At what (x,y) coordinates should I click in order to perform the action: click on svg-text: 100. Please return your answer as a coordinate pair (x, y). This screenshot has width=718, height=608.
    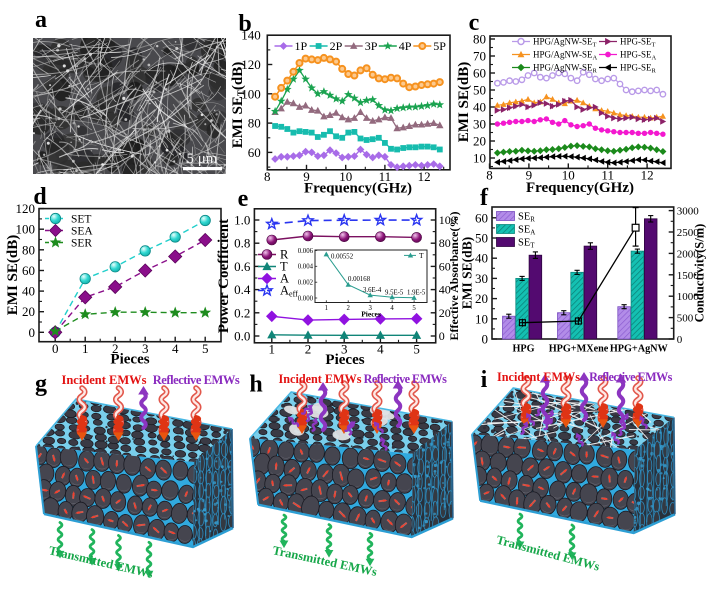
    Looking at the image, I should click on (26, 229).